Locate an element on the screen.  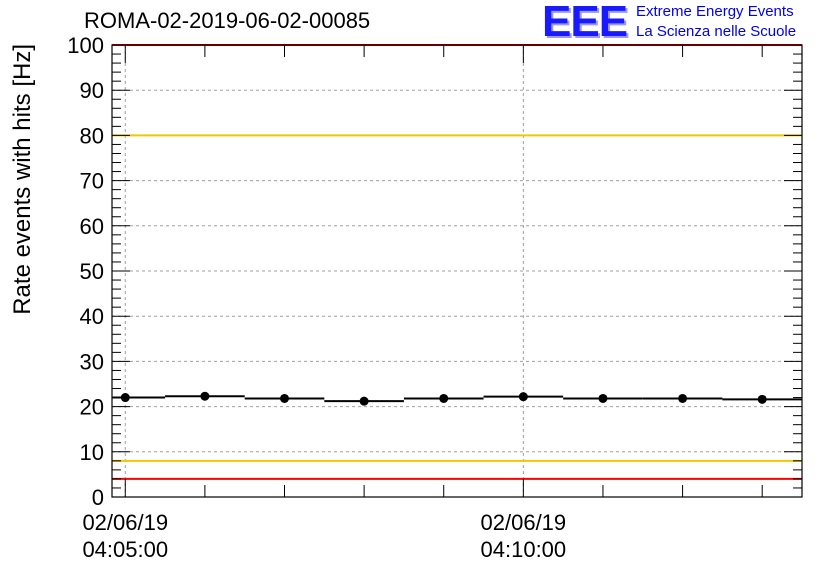
y-tick-label: 60 is located at coordinates (92, 226).